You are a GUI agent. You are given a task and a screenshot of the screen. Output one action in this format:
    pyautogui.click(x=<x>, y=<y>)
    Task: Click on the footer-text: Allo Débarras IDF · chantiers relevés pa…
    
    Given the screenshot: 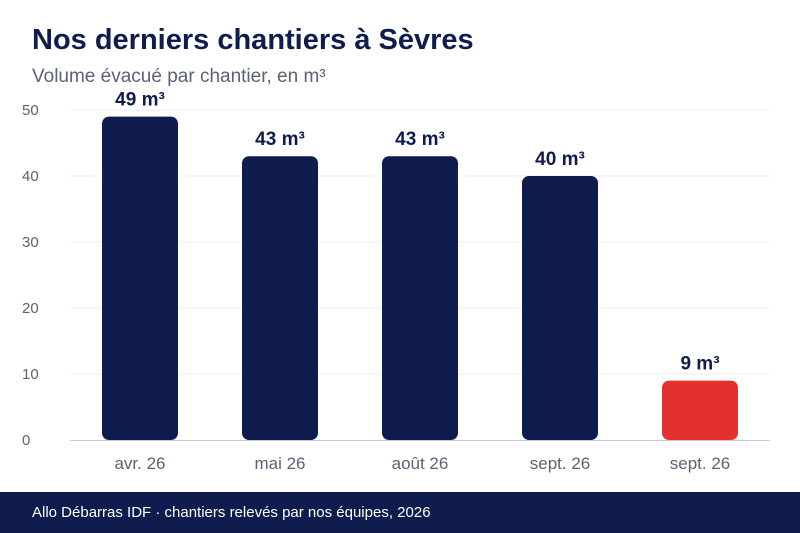 What is the action you would take?
    pyautogui.click(x=231, y=512)
    